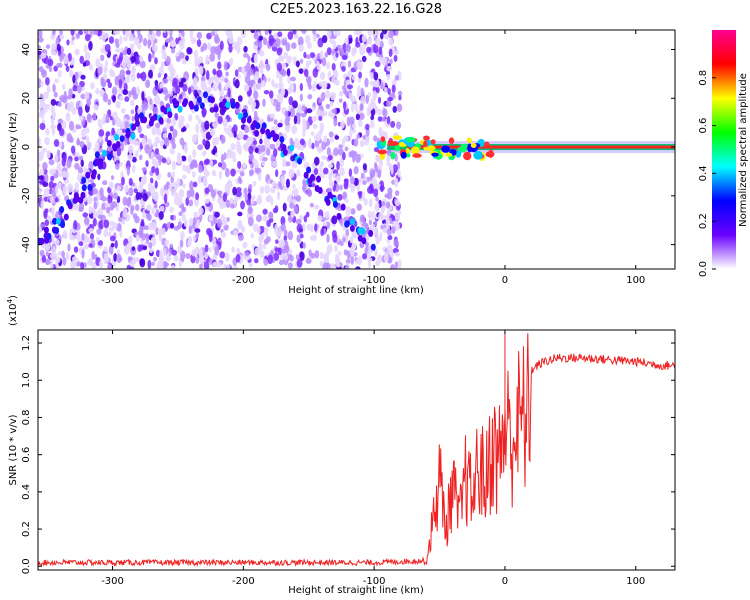 The height and width of the screenshot is (600, 750). Describe the element at coordinates (26, 244) in the screenshot. I see `y-tick-label: -40` at that location.